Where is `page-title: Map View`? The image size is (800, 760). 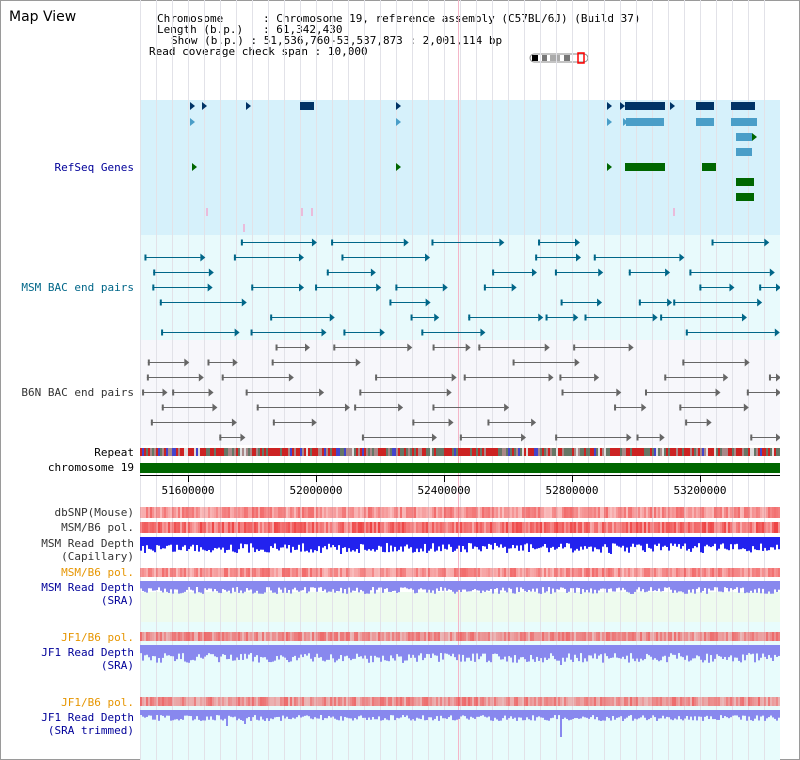 page-title: Map View is located at coordinates (43, 17).